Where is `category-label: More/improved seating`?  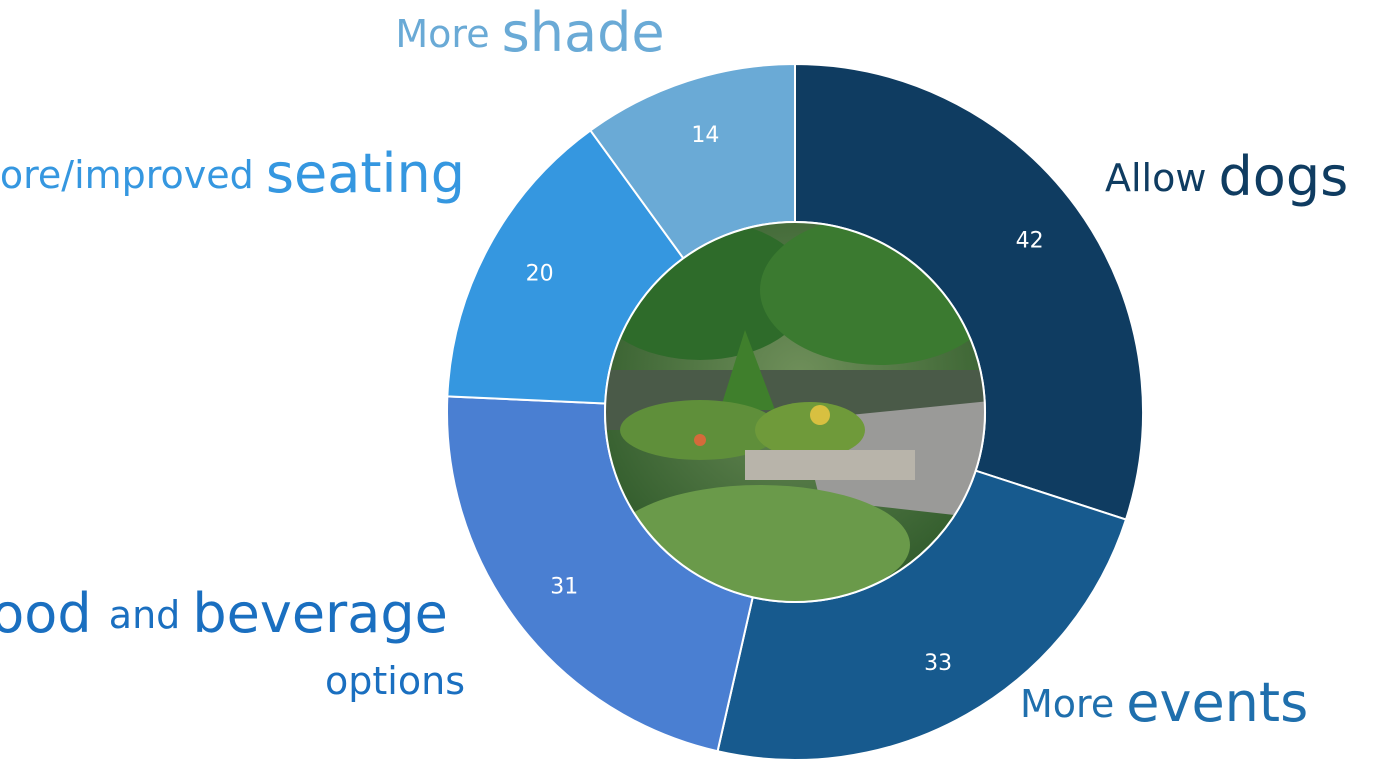 category-label: More/improved seating is located at coordinates (232, 173).